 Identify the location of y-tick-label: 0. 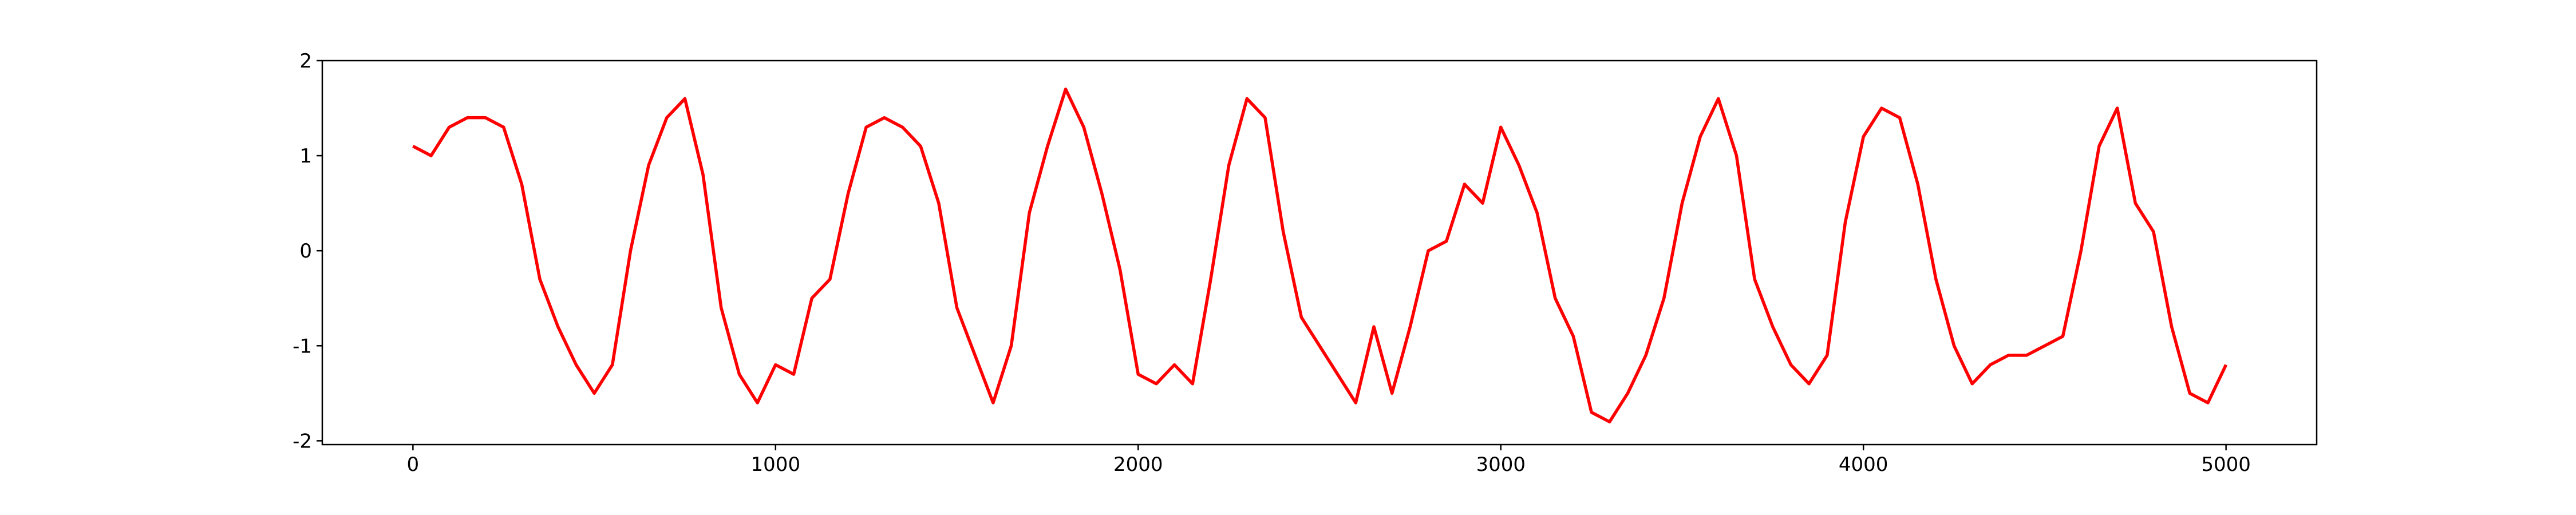
(305, 251).